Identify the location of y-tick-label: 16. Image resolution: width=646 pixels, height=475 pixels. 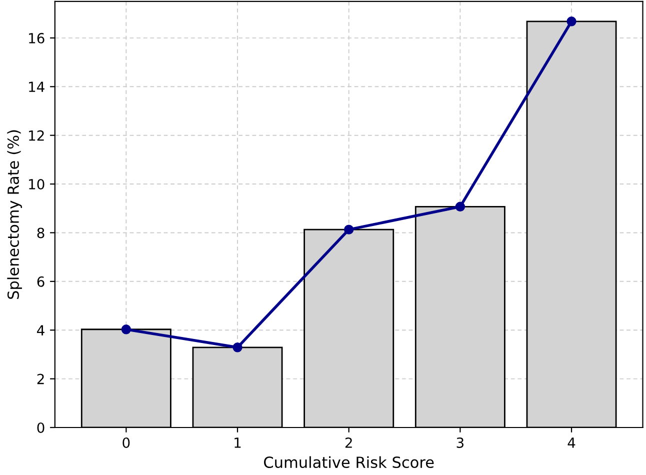
(36, 38).